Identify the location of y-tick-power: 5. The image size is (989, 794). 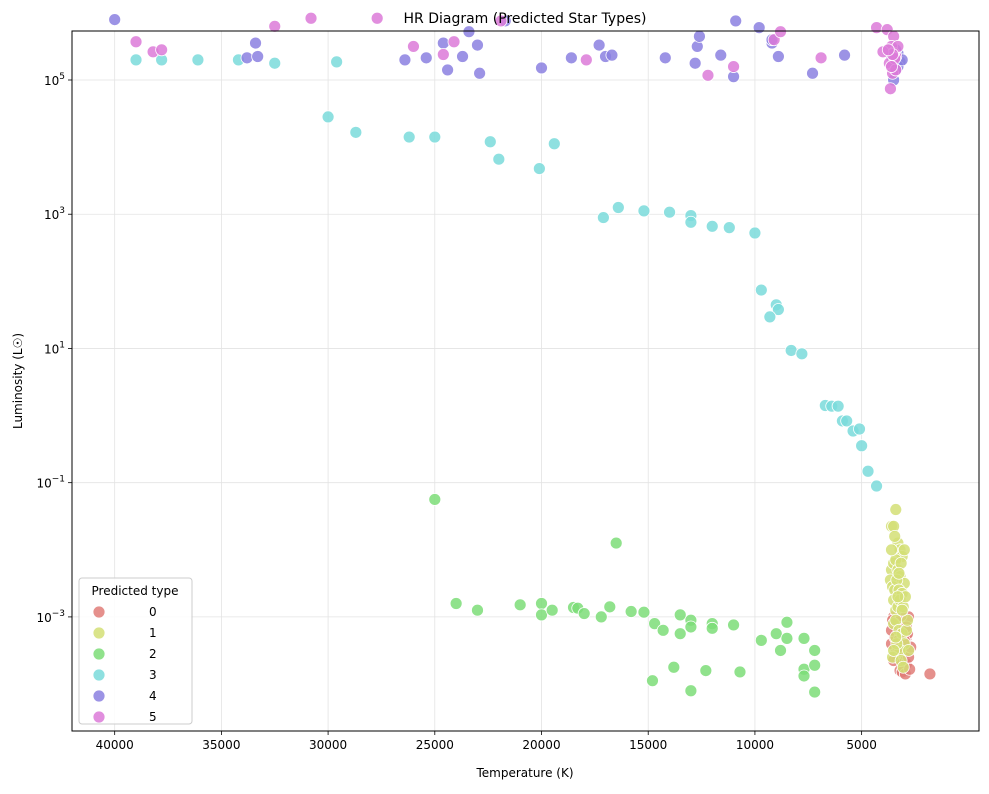
(62, 77).